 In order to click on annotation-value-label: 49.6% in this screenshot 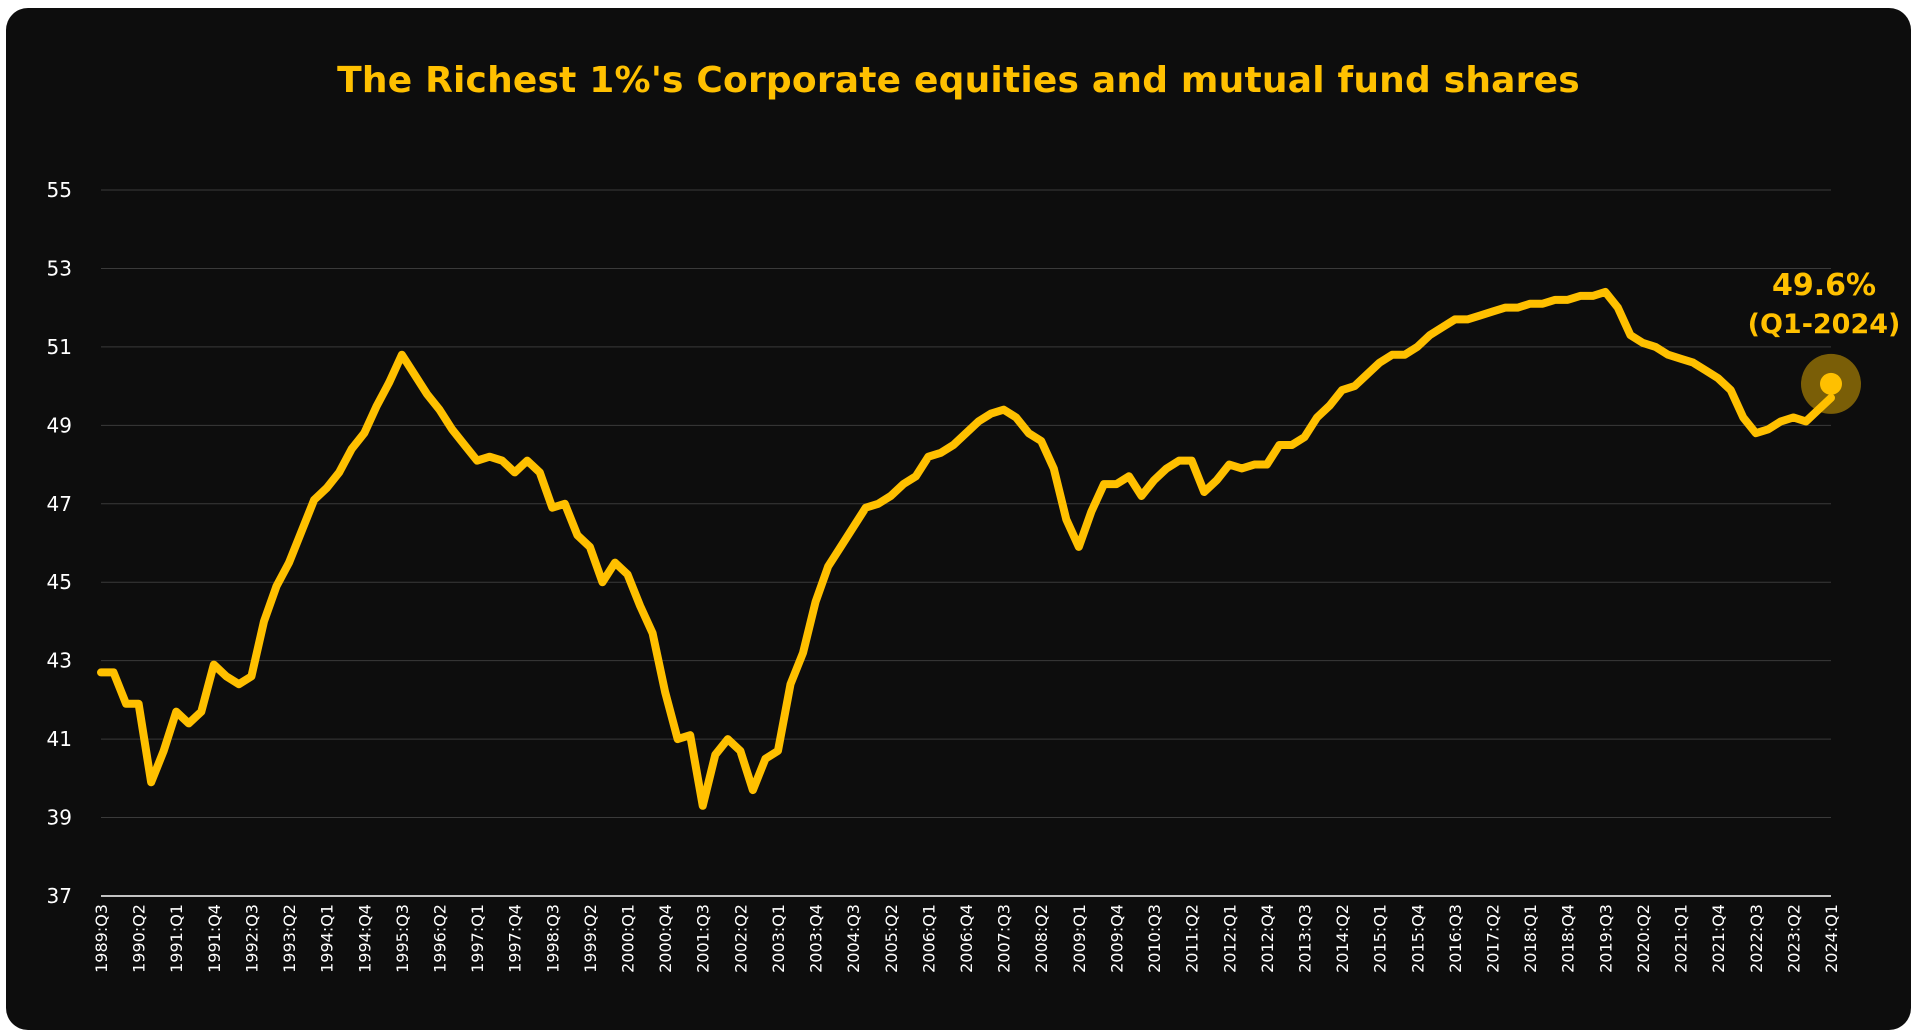, I will do `click(1824, 285)`.